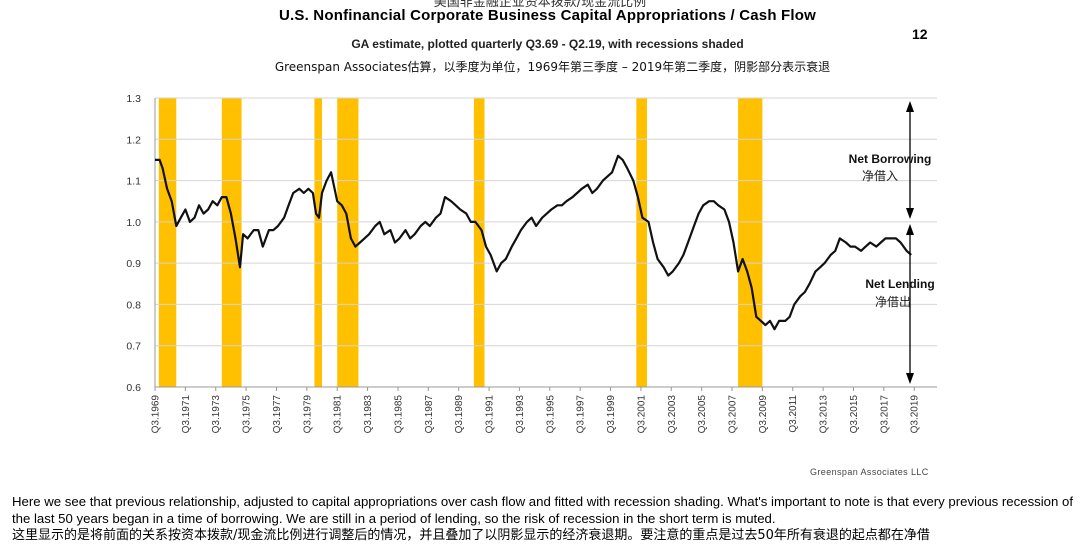  What do you see at coordinates (920, 34) in the screenshot?
I see `page-number: 12` at bounding box center [920, 34].